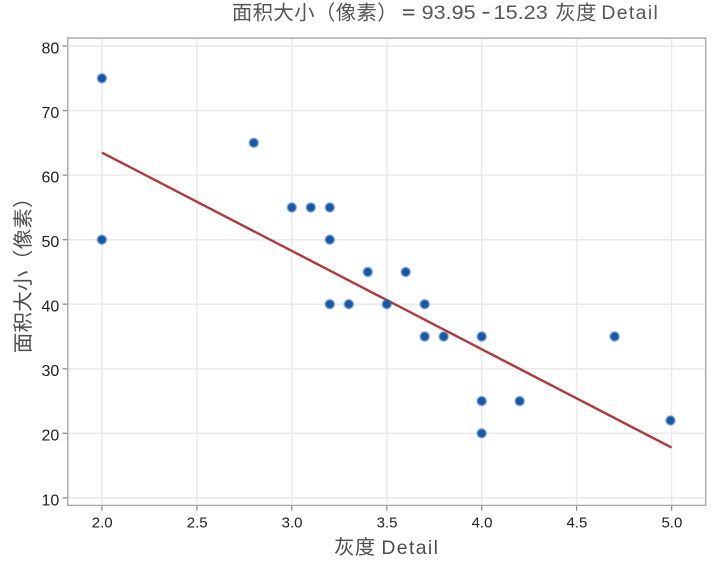 The image size is (726, 564). I want to click on svg-text: 3.5, so click(387, 523).